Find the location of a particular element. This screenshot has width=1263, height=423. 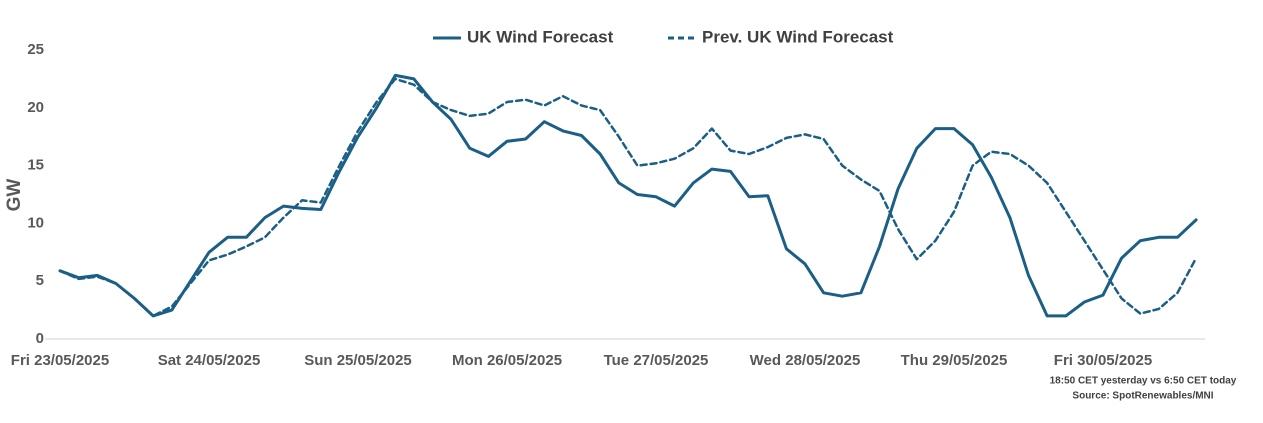

y-axis-title: GW is located at coordinates (14, 195).